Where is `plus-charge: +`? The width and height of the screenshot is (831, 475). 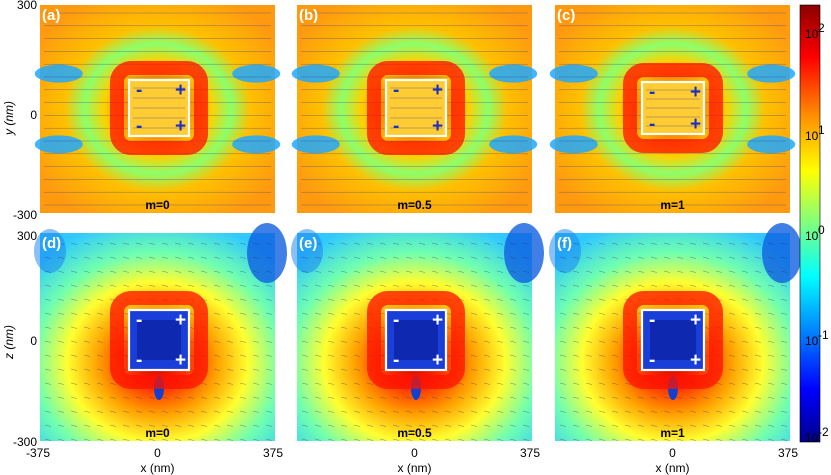 plus-charge: + is located at coordinates (695, 320).